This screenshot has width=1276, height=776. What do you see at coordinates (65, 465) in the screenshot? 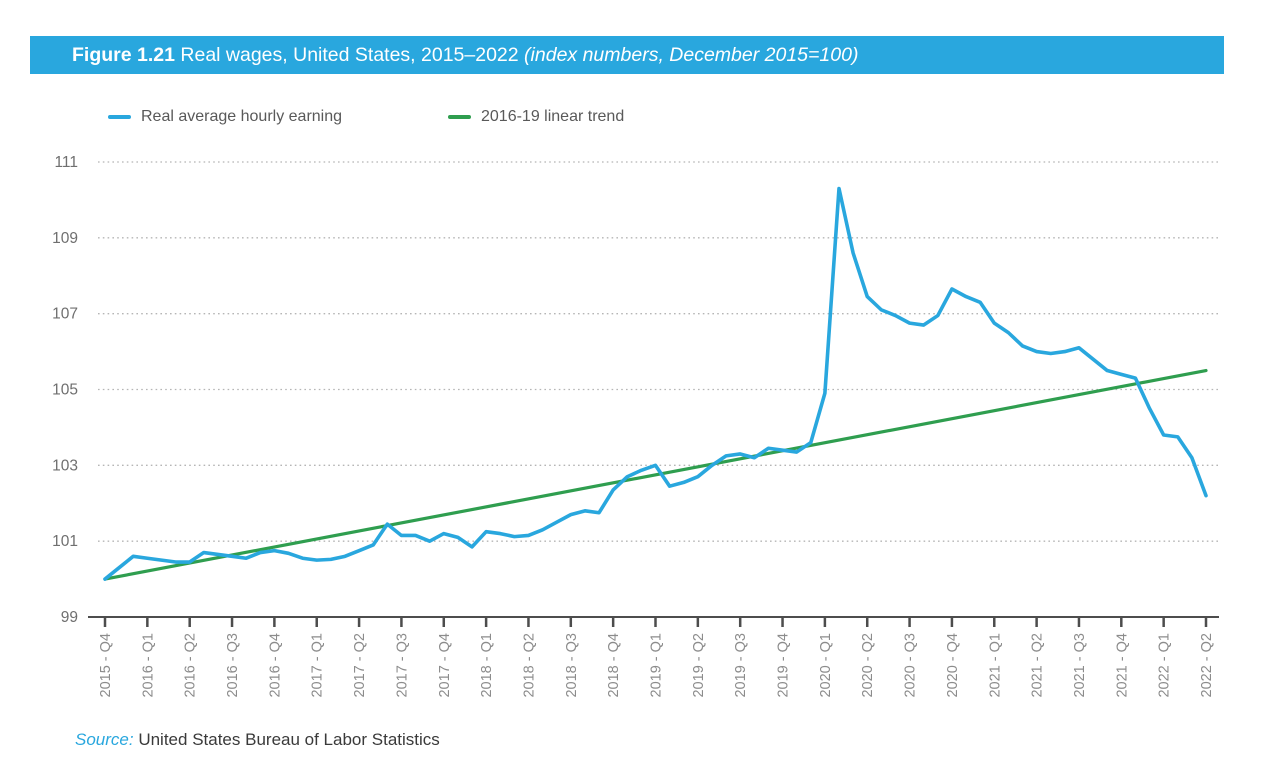
I see `y-tick-label: 103` at bounding box center [65, 465].